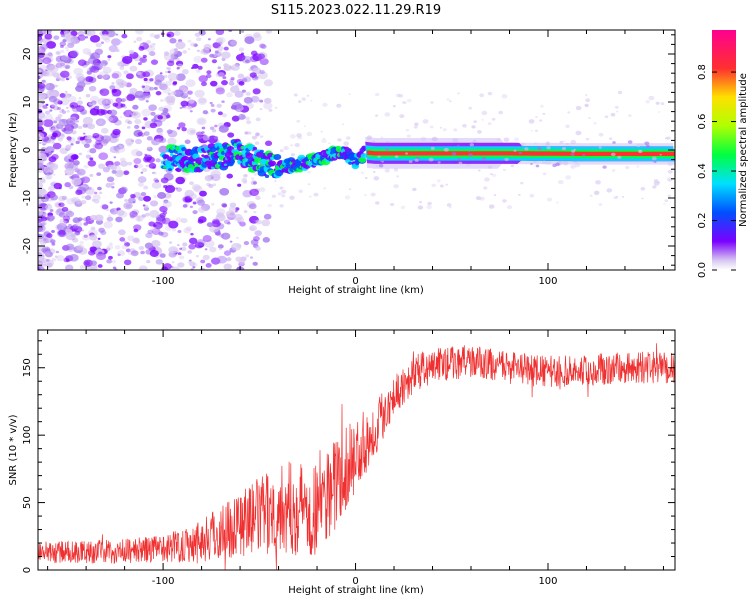 This screenshot has height=600, width=750. What do you see at coordinates (27, 198) in the screenshot?
I see `y-tick-label: -10` at bounding box center [27, 198].